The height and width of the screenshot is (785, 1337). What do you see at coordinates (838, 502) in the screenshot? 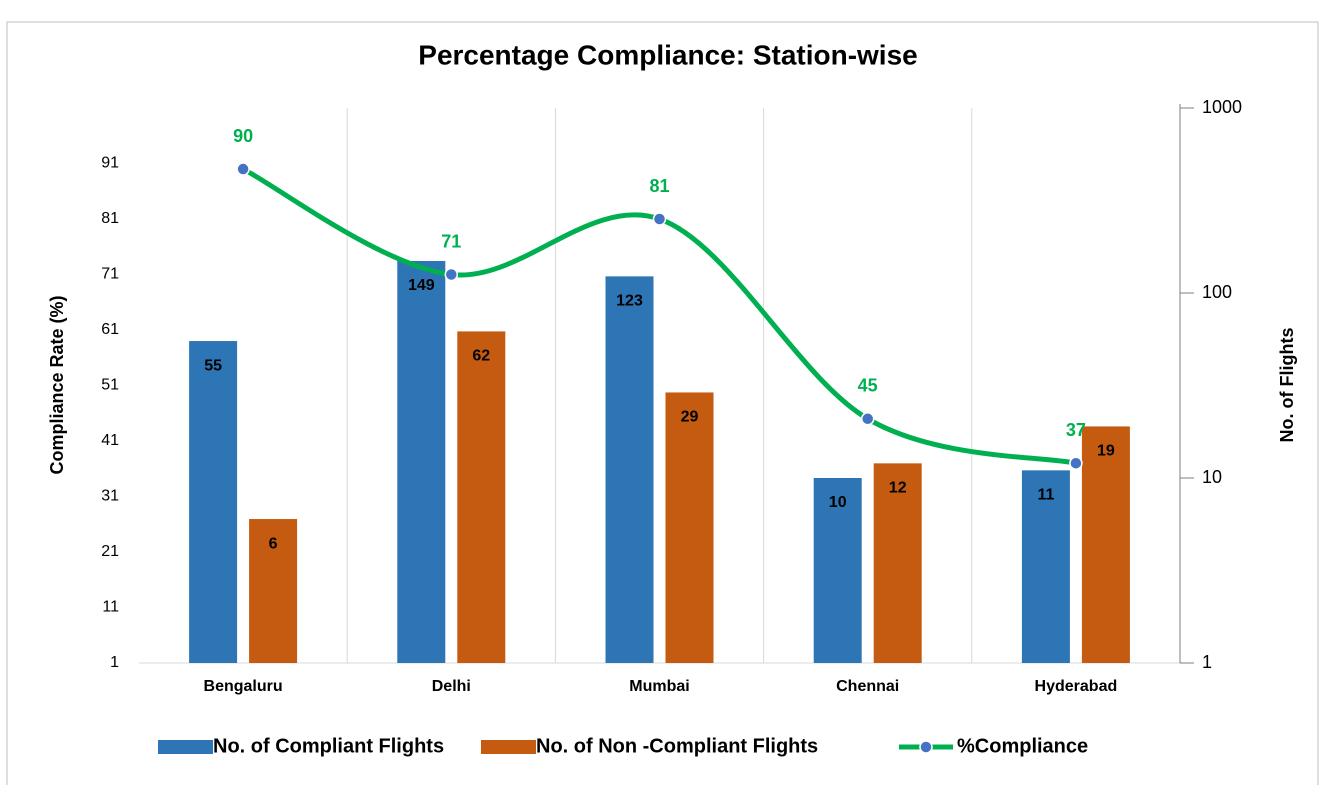
I see `bar-label: 10` at bounding box center [838, 502].